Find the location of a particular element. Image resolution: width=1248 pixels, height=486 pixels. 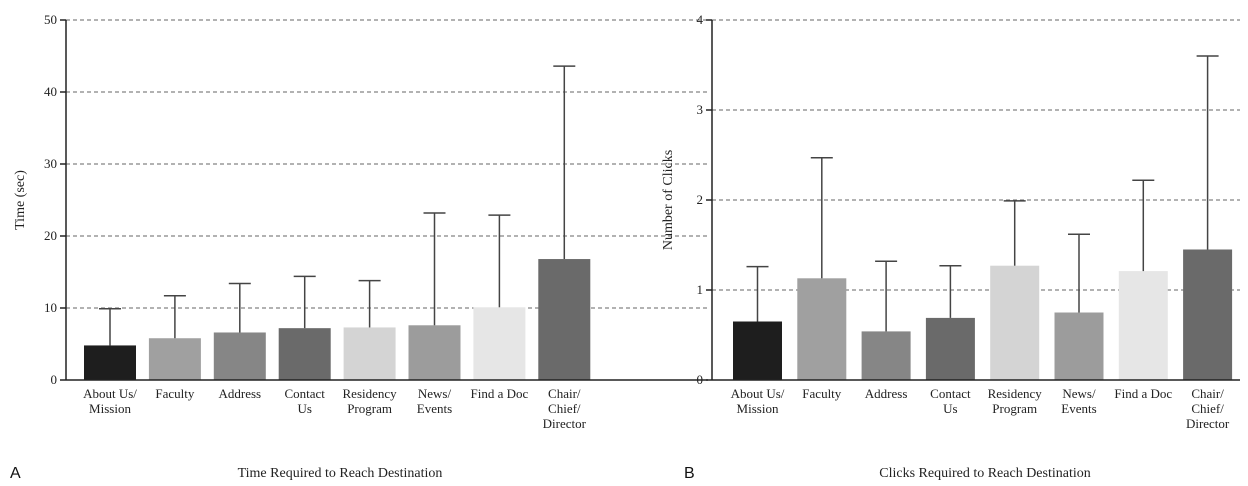

chart-title: Time Required to Reach Destination is located at coordinates (340, 473).